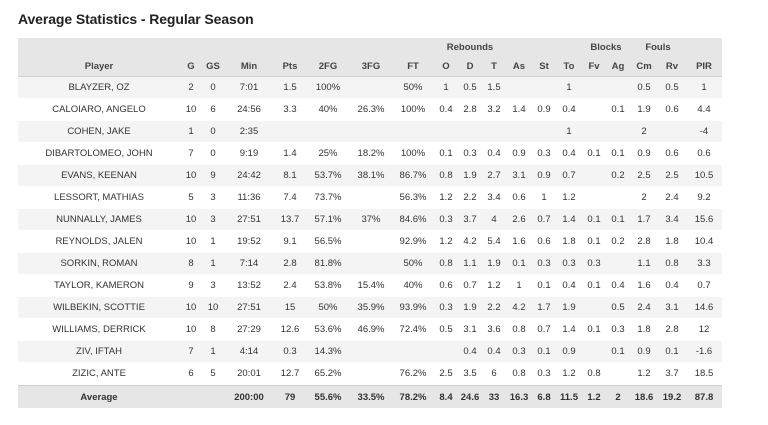  What do you see at coordinates (328, 264) in the screenshot?
I see `stat-cell-2fg: 81.8%` at bounding box center [328, 264].